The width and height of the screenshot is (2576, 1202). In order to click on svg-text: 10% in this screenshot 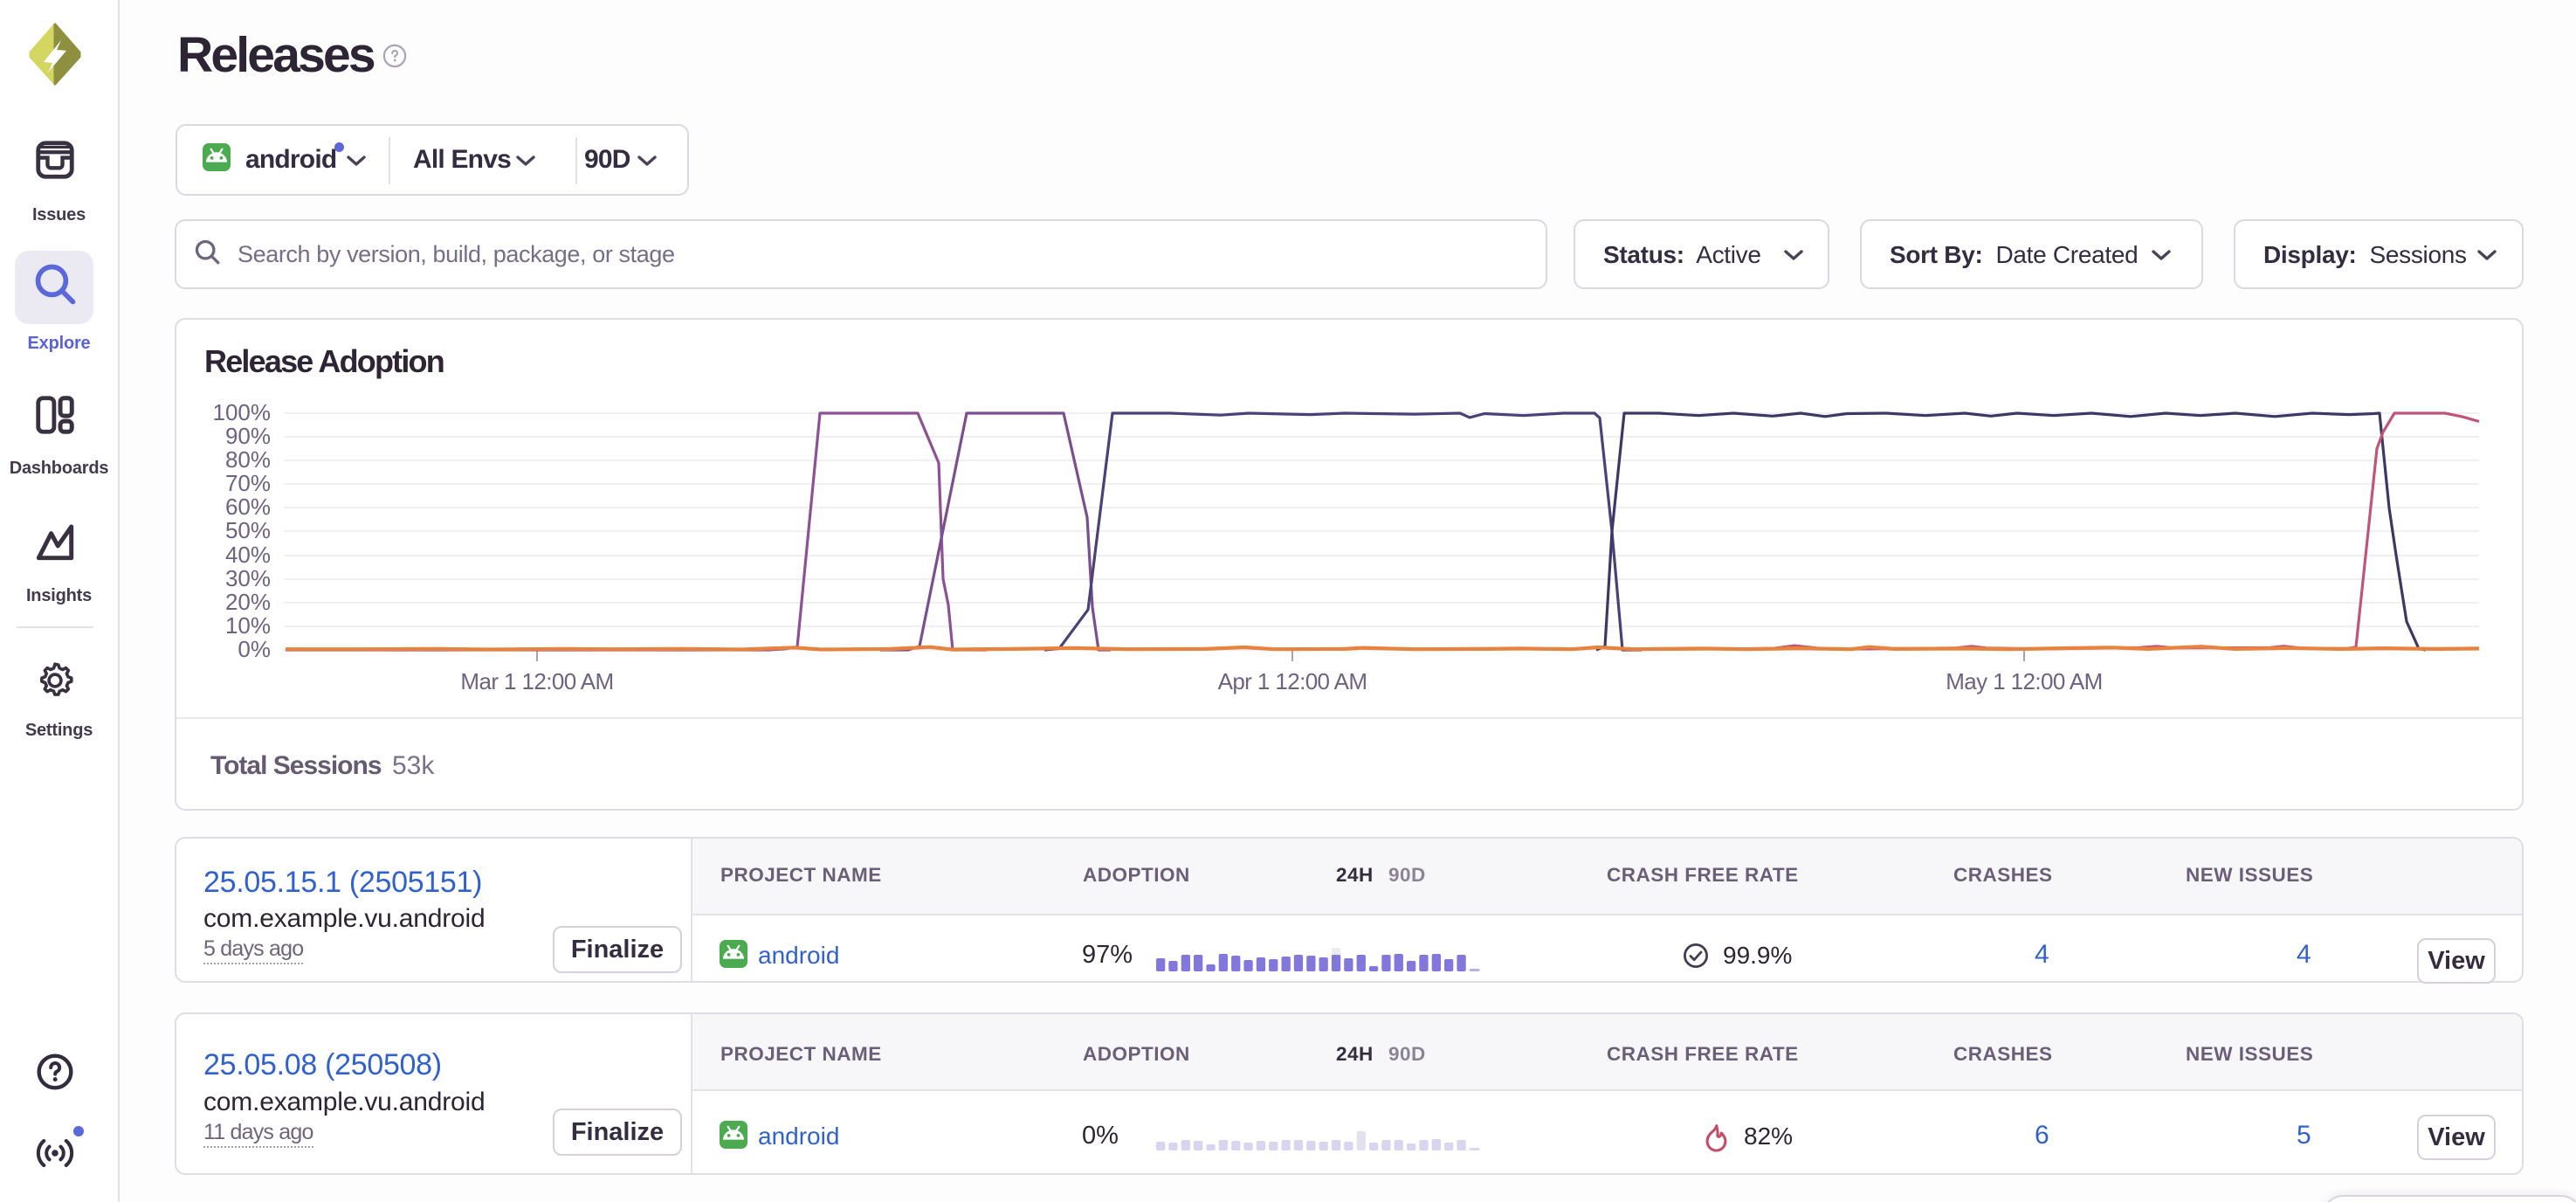, I will do `click(248, 626)`.